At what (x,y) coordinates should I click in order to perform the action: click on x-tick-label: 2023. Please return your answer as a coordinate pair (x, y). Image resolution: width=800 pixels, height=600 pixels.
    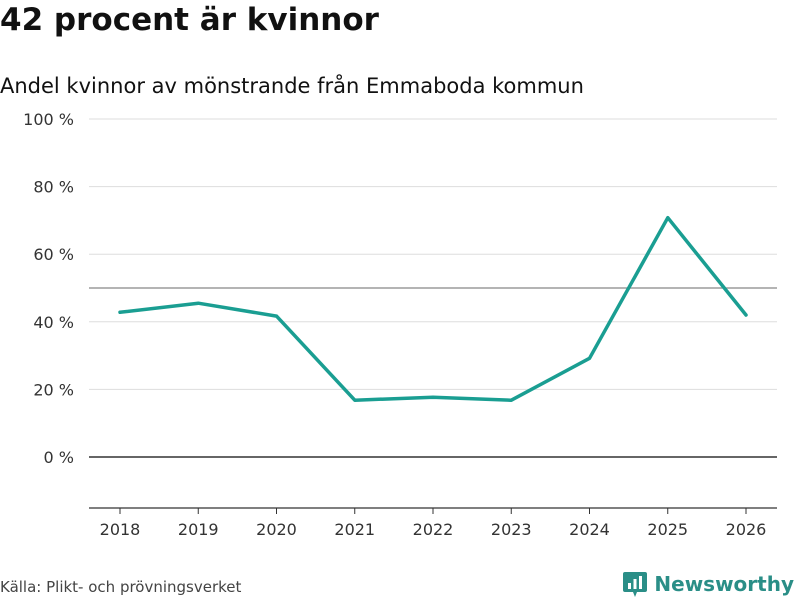
    Looking at the image, I should click on (511, 529).